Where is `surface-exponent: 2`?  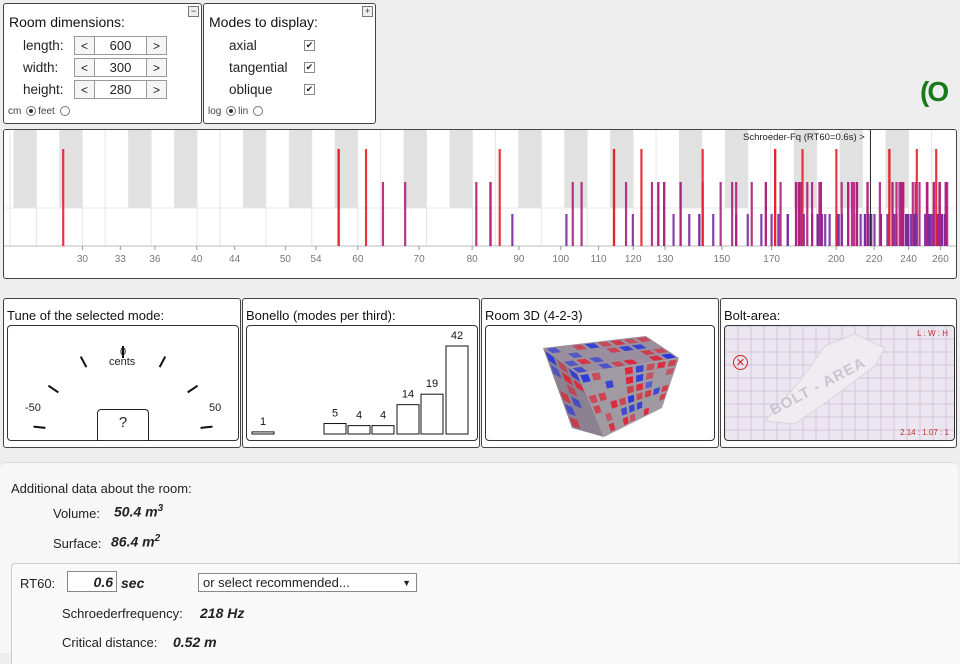 surface-exponent: 2 is located at coordinates (157, 538).